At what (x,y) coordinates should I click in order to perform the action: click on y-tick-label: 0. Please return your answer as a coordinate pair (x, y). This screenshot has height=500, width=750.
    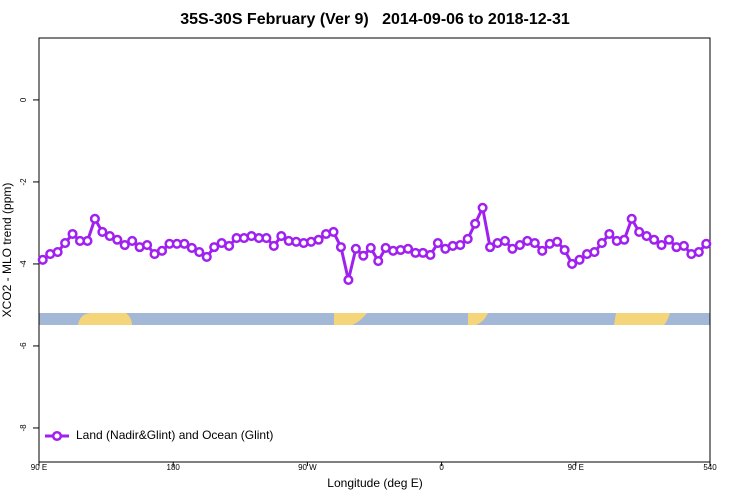
    Looking at the image, I should click on (23, 99).